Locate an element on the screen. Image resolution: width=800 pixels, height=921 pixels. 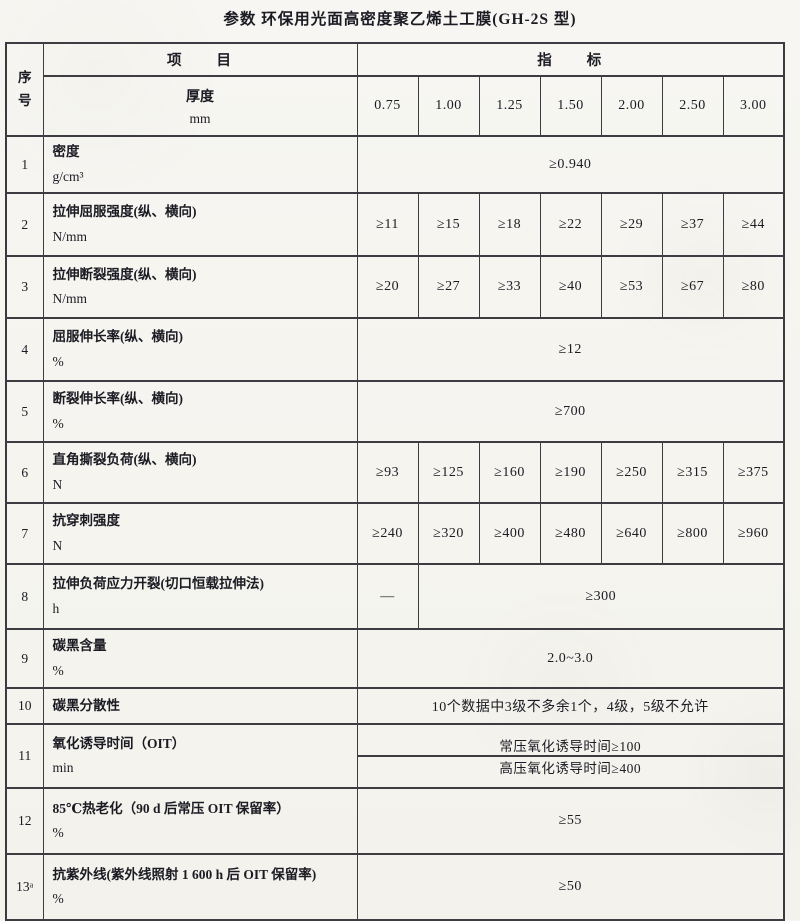
spec-sub-value: 常压氧化诱导时间≥100 is located at coordinates (571, 746).